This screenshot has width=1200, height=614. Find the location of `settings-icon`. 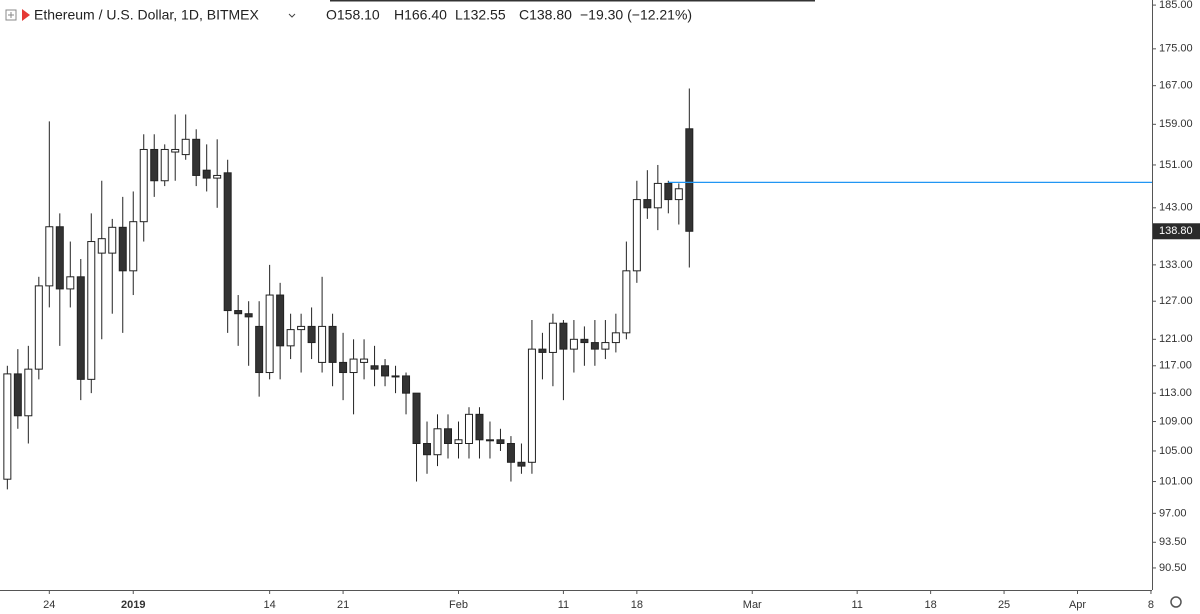

settings-icon is located at coordinates (1176, 602).